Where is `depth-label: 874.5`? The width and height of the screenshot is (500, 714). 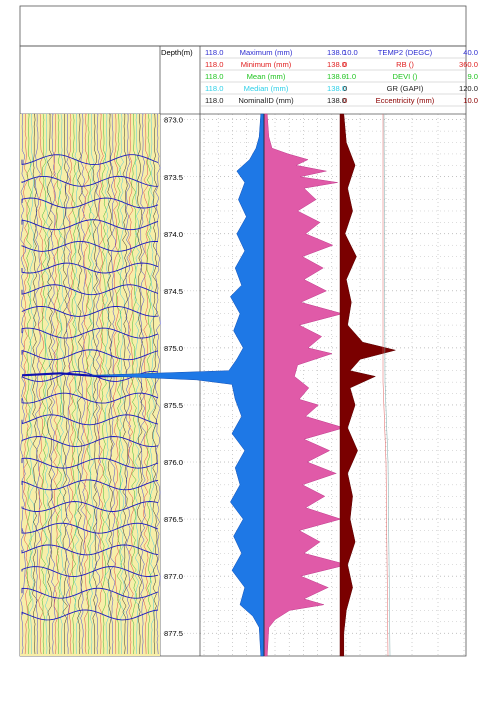
depth-label: 874.5 is located at coordinates (173, 291).